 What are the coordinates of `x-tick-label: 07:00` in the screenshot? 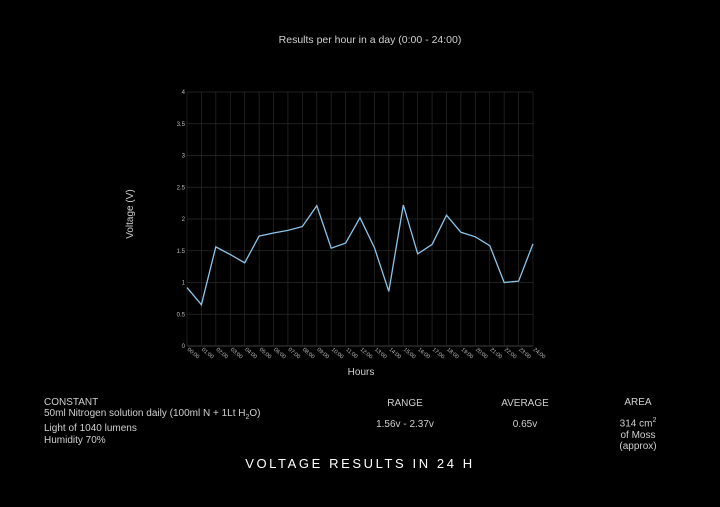 It's located at (294, 353).